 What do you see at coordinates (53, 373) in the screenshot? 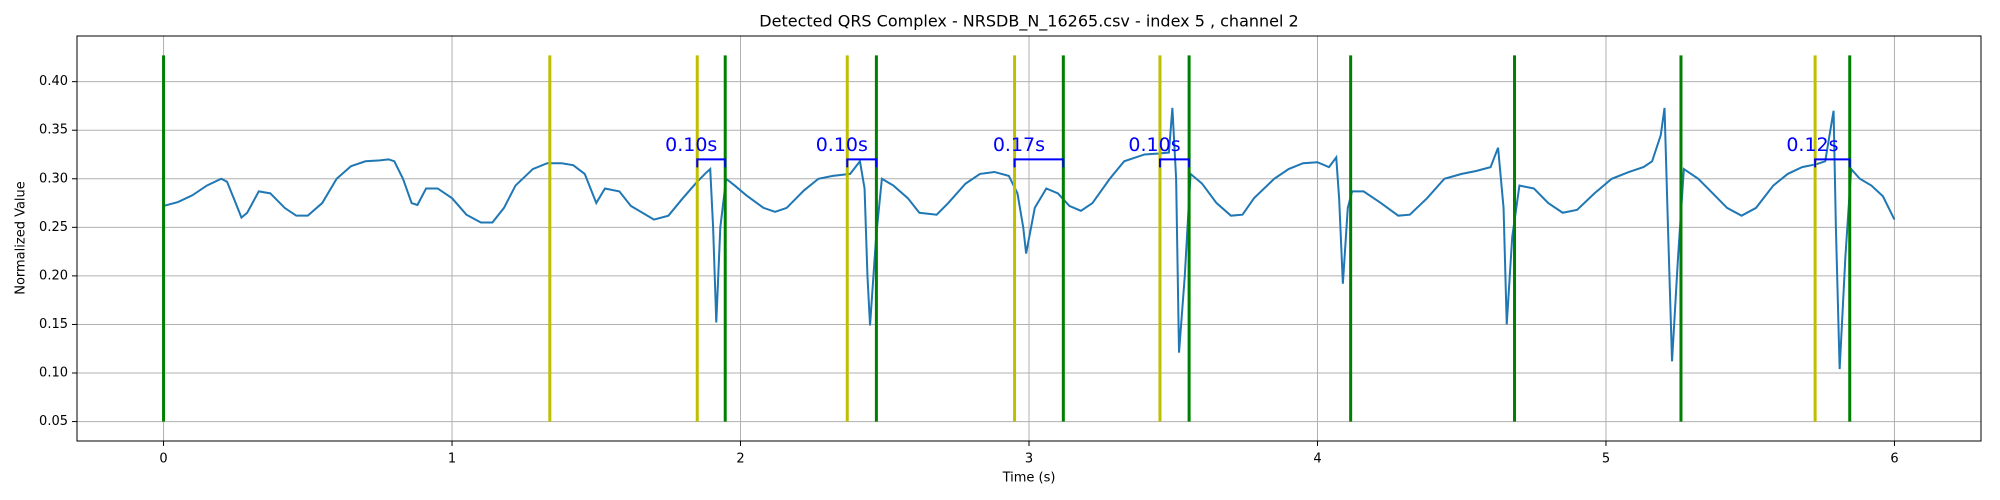
I see `y-tick-label: 0.10` at bounding box center [53, 373].